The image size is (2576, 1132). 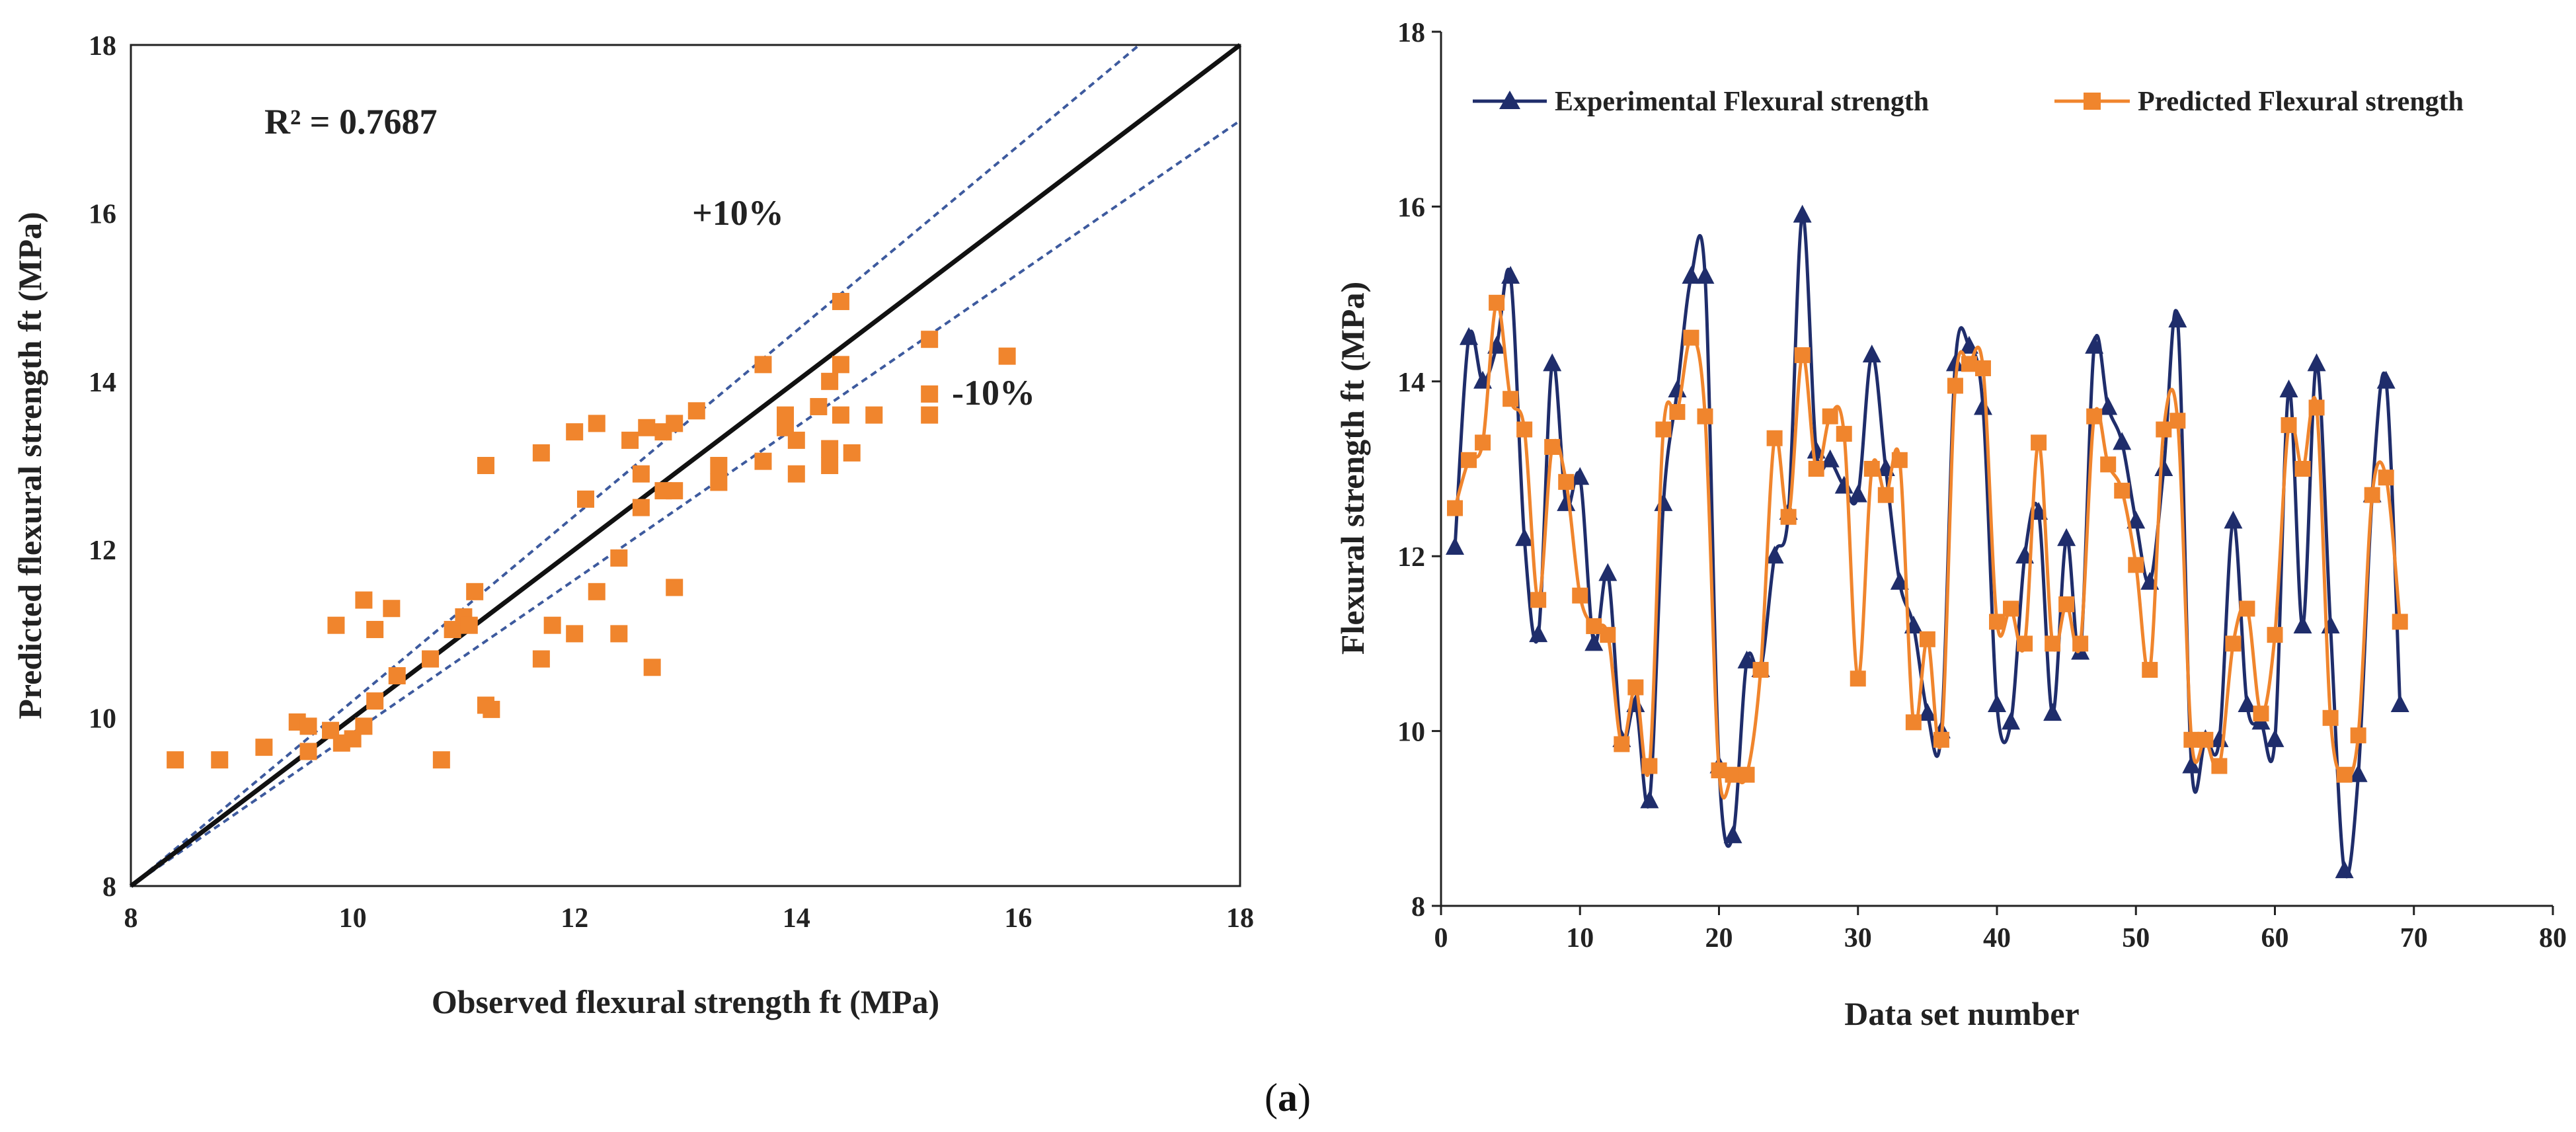 What do you see at coordinates (1419, 470) in the screenshot?
I see `line-y-tick-labels: 8 10 12 14 16 18` at bounding box center [1419, 470].